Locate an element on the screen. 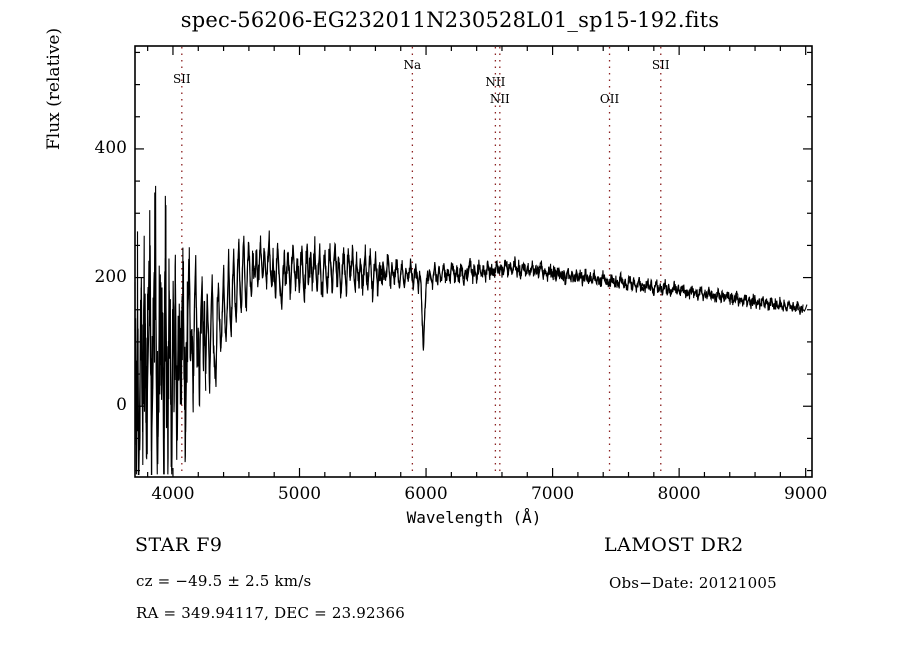  x-tick-6000: 6000 is located at coordinates (426, 494).